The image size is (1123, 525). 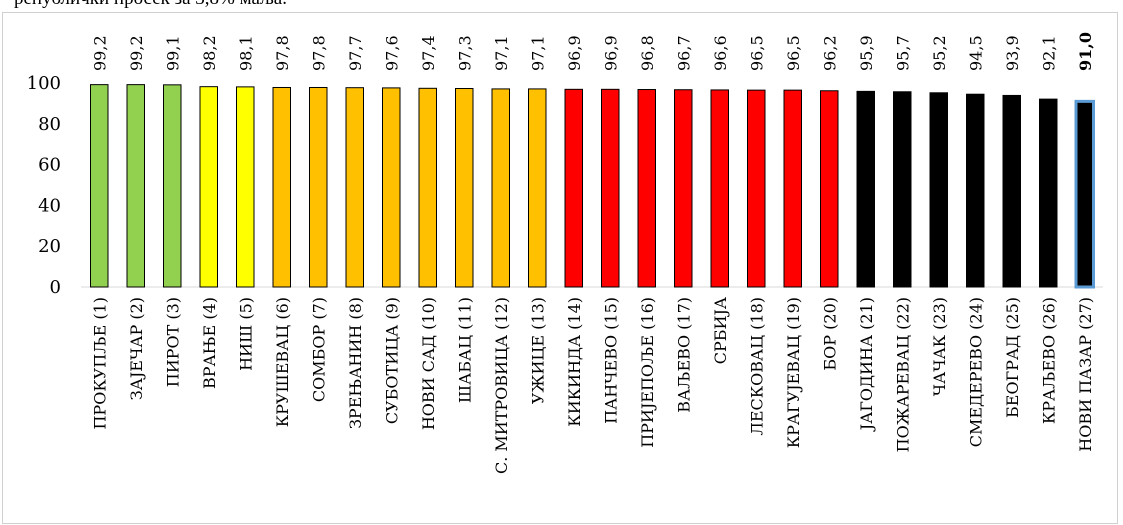 What do you see at coordinates (44, 83) in the screenshot?
I see `y-tick-label: 100` at bounding box center [44, 83].